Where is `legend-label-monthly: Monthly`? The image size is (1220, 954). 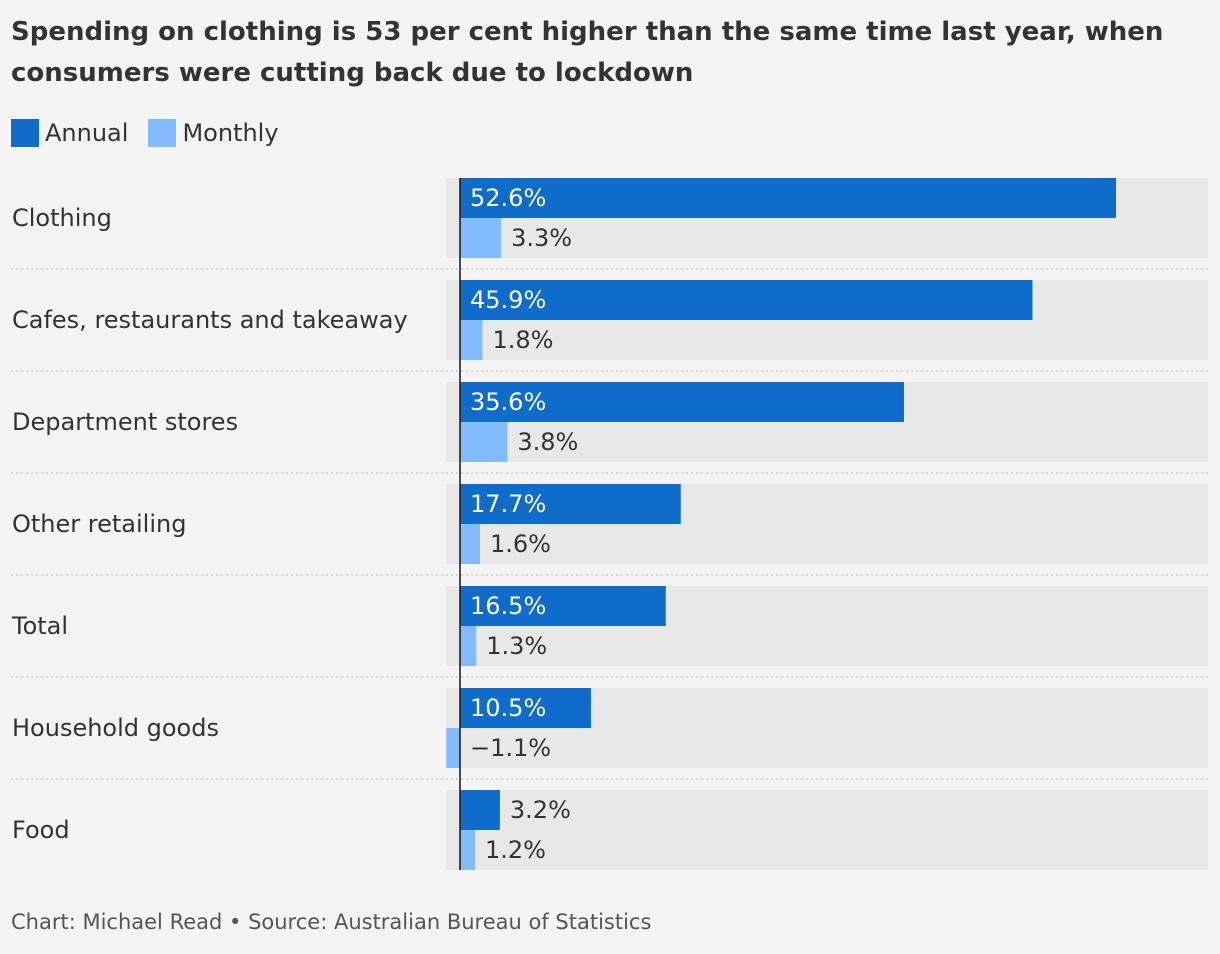 legend-label-monthly: Monthly is located at coordinates (230, 133).